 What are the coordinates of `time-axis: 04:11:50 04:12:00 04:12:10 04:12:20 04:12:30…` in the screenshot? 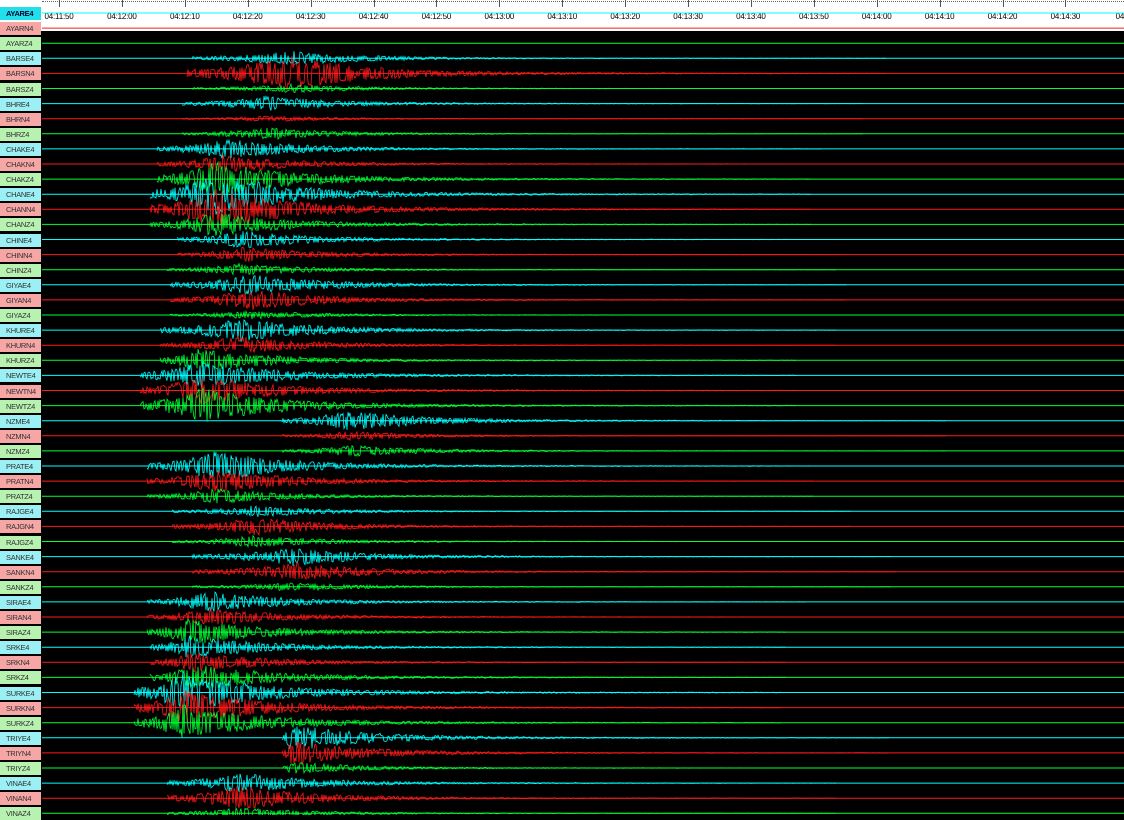 It's located at (562, 15).